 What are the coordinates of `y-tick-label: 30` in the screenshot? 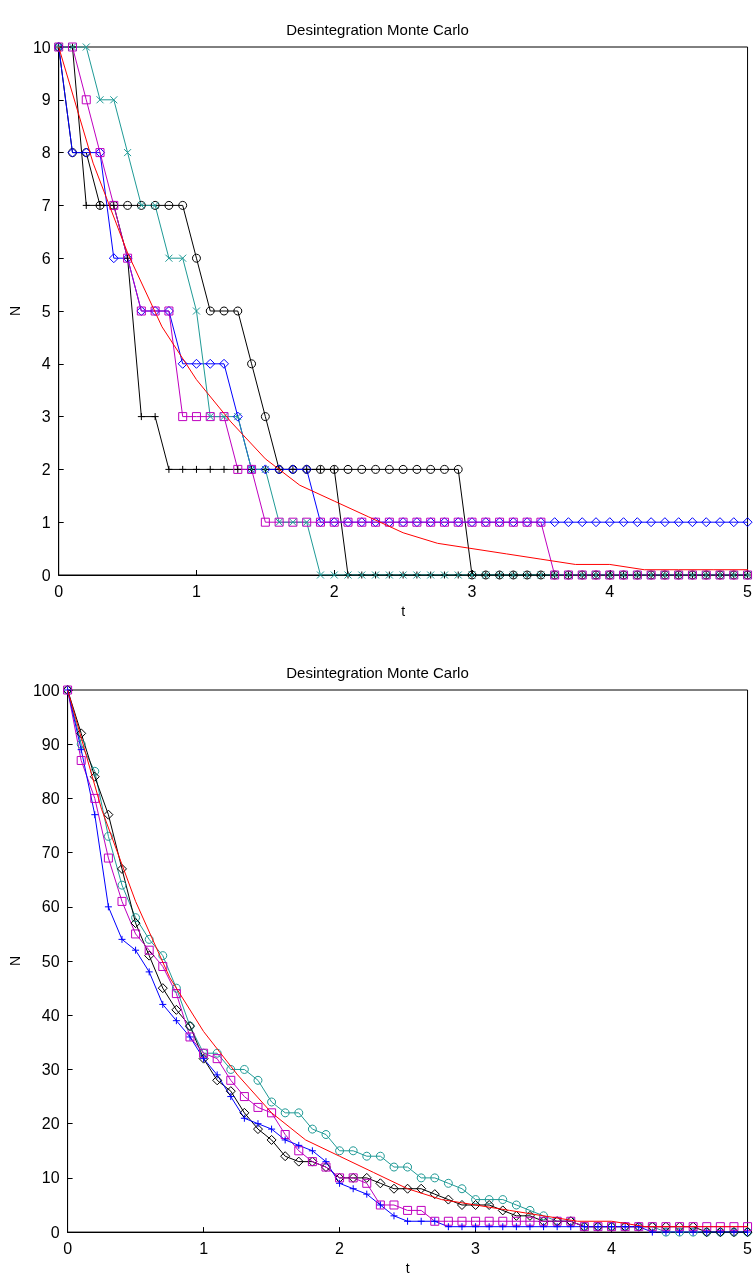 It's located at (50, 1069).